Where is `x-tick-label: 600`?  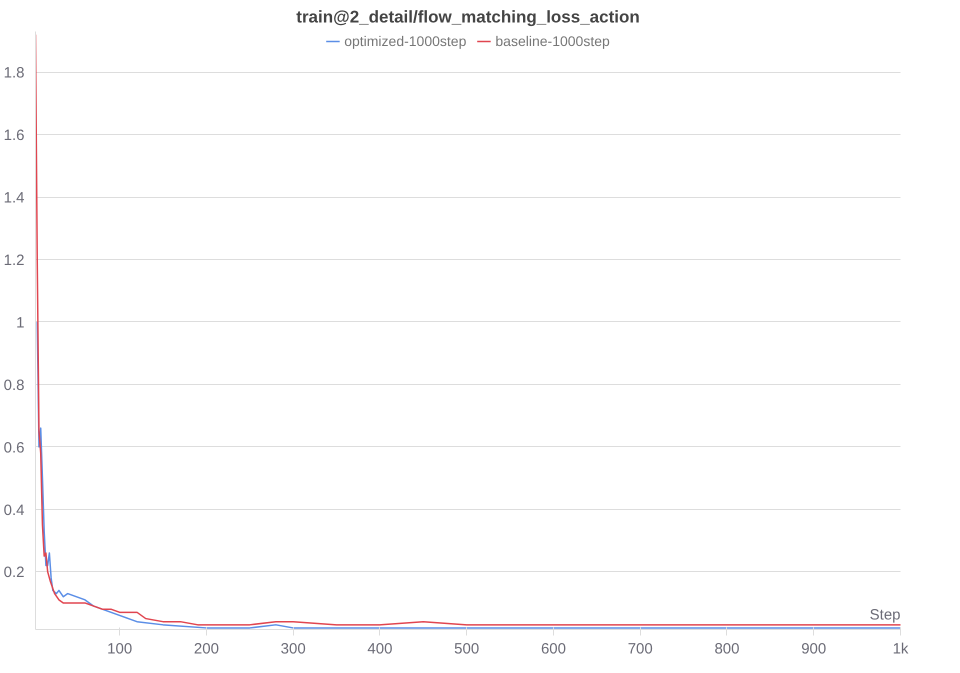
x-tick-label: 600 is located at coordinates (553, 649).